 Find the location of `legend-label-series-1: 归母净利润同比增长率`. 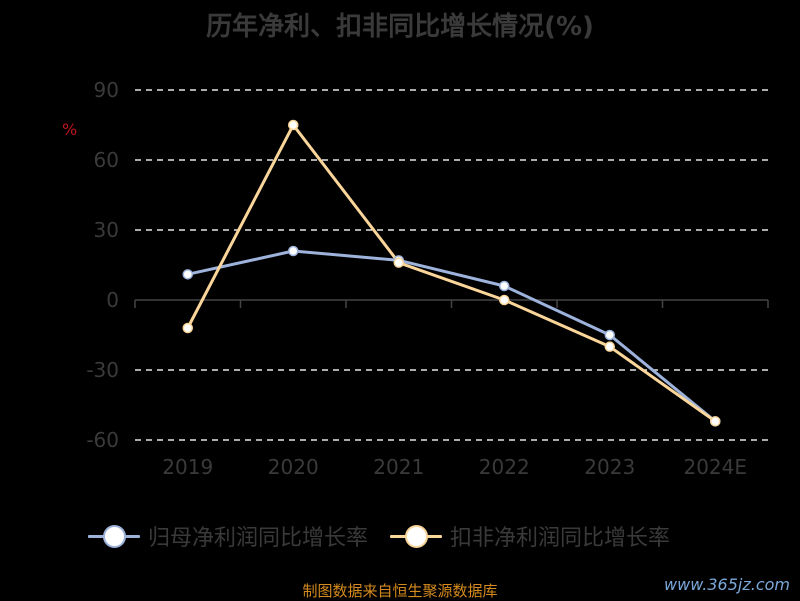

legend-label-series-1: 归母净利润同比增长率 is located at coordinates (258, 538).